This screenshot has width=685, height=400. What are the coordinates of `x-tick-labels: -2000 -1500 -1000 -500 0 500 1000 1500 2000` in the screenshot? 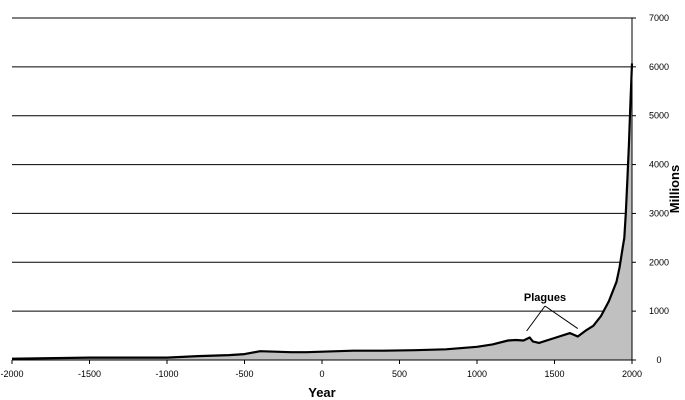 It's located at (321, 369).